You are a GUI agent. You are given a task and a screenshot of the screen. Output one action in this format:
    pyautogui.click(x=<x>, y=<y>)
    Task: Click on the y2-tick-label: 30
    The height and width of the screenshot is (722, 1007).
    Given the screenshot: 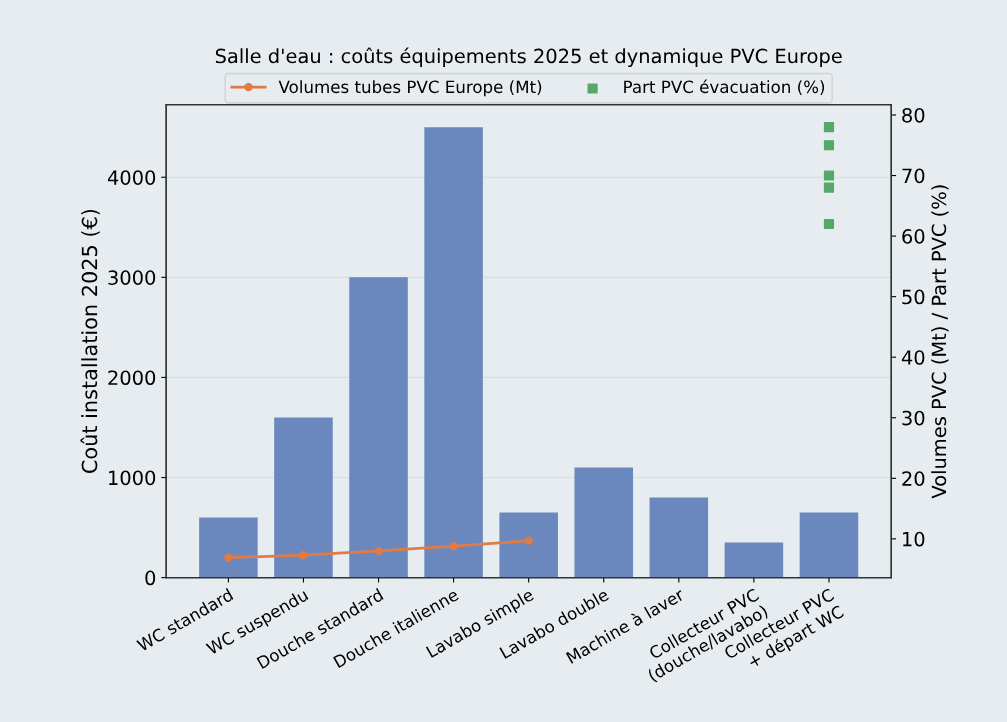 What is the action you would take?
    pyautogui.click(x=913, y=418)
    